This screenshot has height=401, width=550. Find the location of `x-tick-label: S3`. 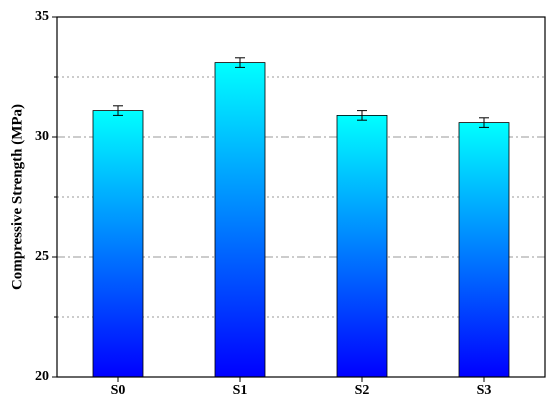

x-tick-label: S3 is located at coordinates (484, 390).